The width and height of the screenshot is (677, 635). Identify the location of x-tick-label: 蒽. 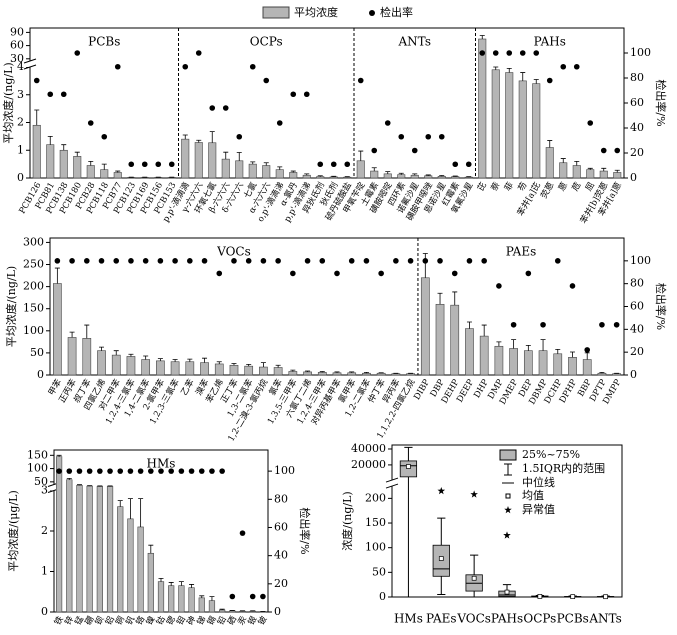
(563, 186).